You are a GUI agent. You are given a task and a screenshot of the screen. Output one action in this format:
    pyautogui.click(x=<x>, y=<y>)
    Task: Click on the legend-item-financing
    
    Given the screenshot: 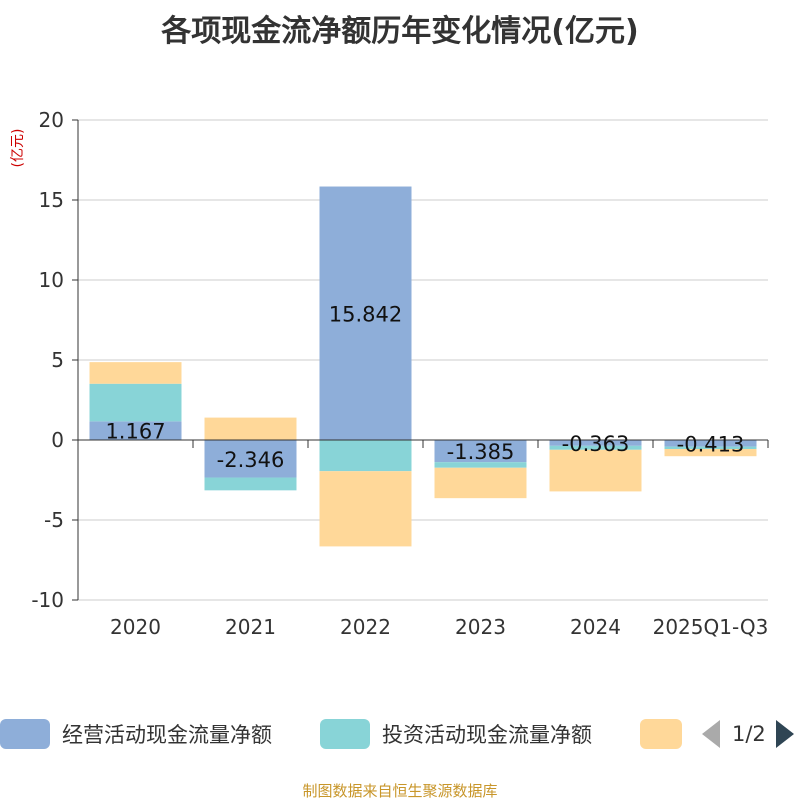 What is the action you would take?
    pyautogui.click(x=661, y=734)
    